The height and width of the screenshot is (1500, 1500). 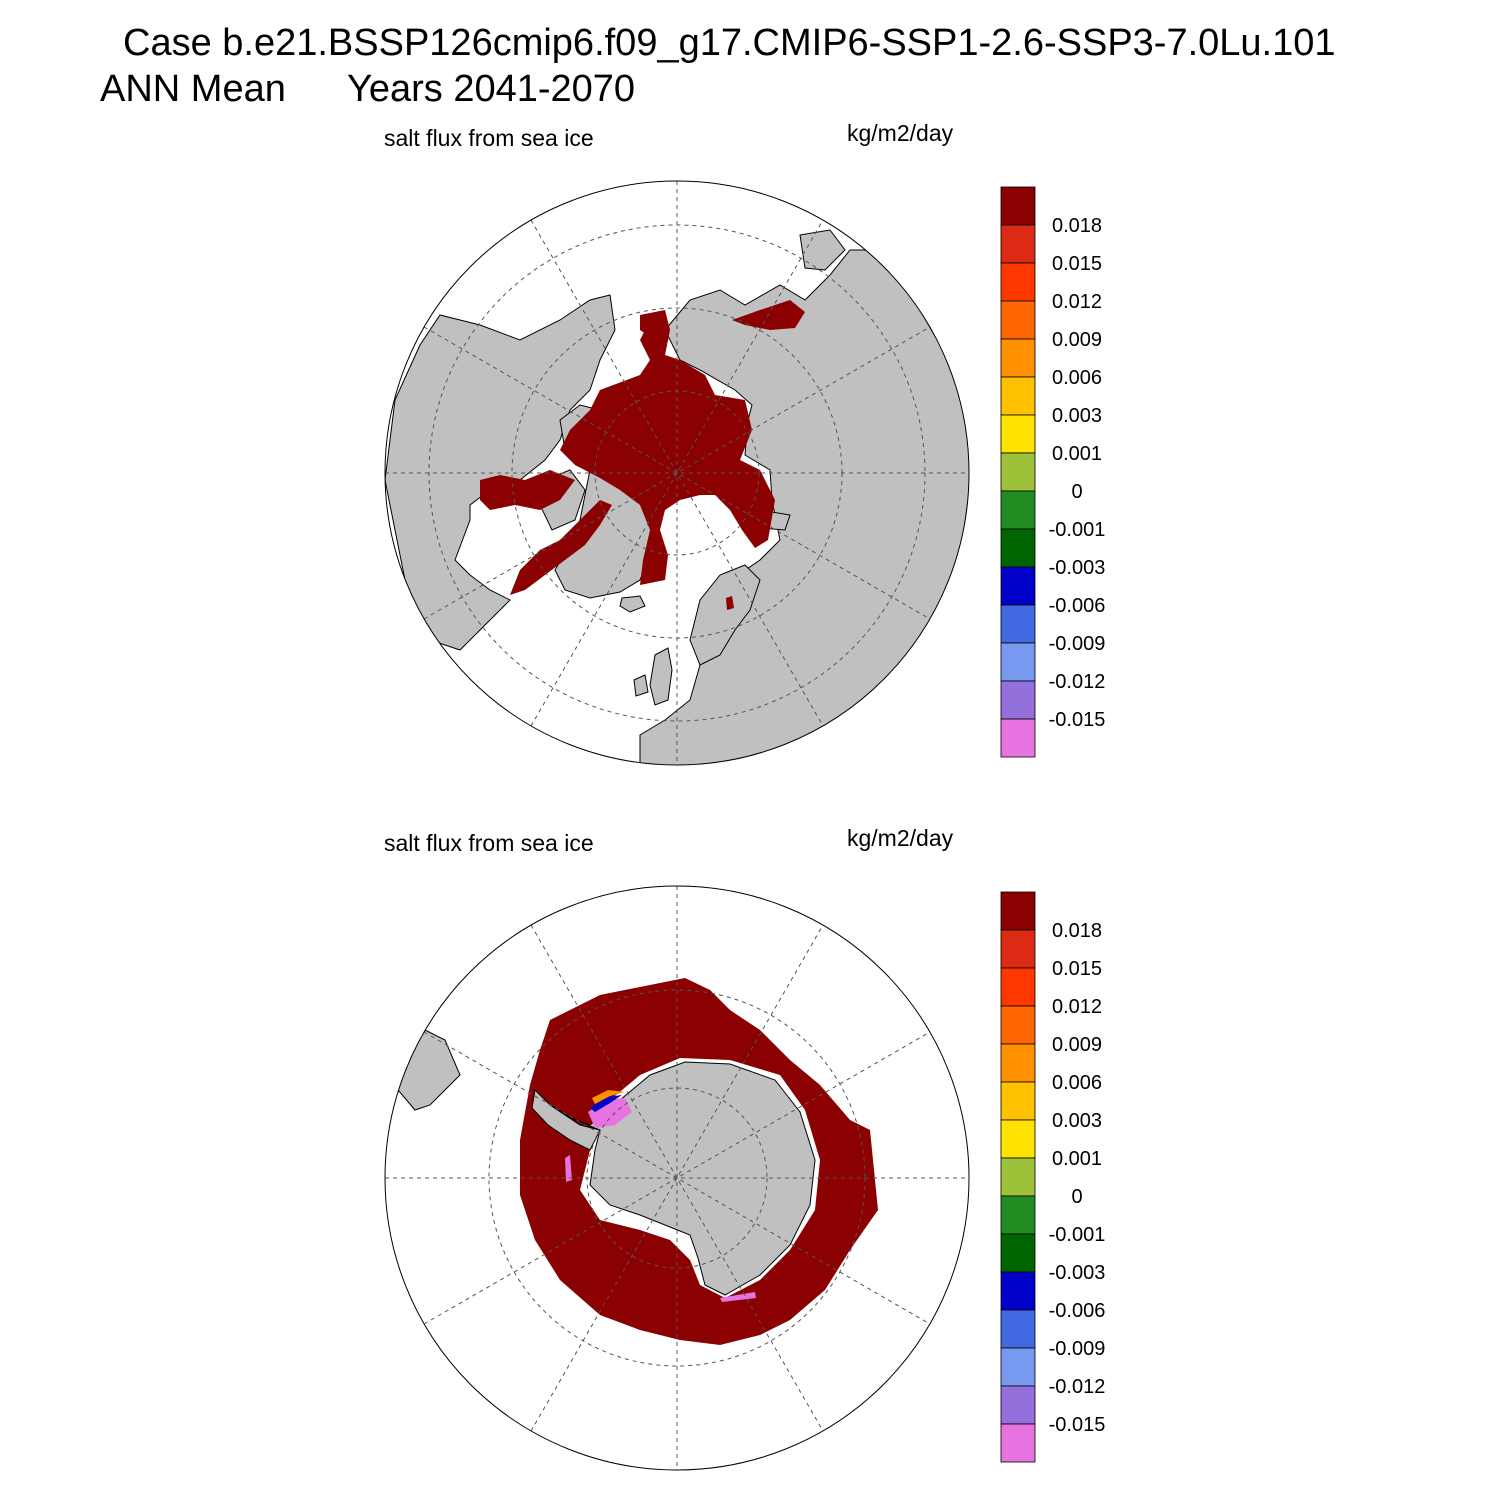 What do you see at coordinates (655, 325) in the screenshot?
I see `bering-flux` at bounding box center [655, 325].